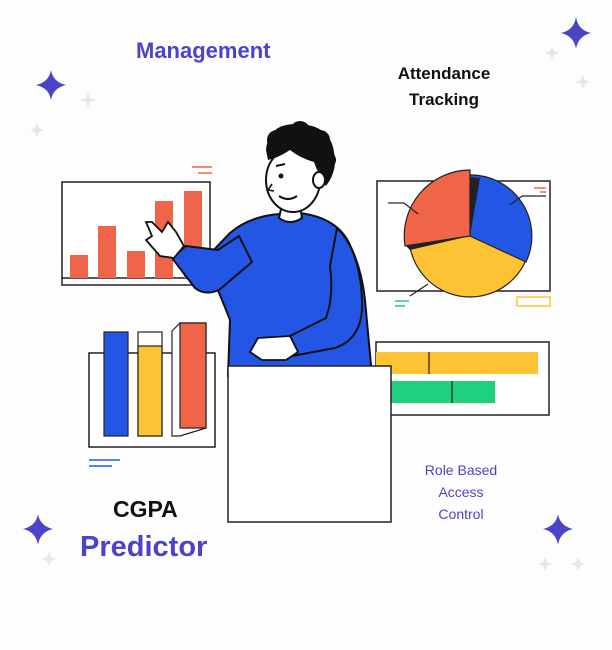 Image resolution: width=612 pixels, height=650 pixels. I want to click on pie-chart-icon, so click(463, 238).